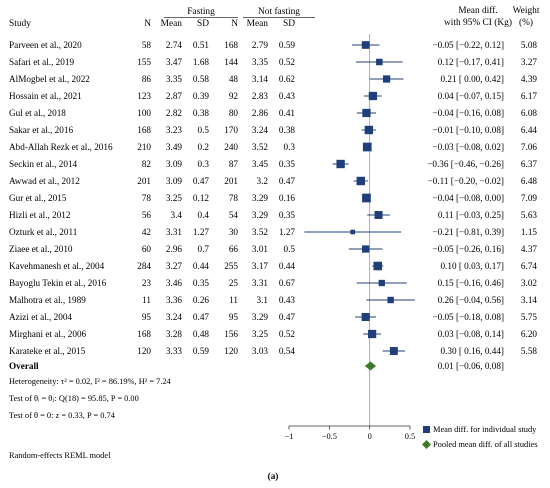  Describe the element at coordinates (44, 181) in the screenshot. I see `study-name: Awwad et al., 2012` at that location.